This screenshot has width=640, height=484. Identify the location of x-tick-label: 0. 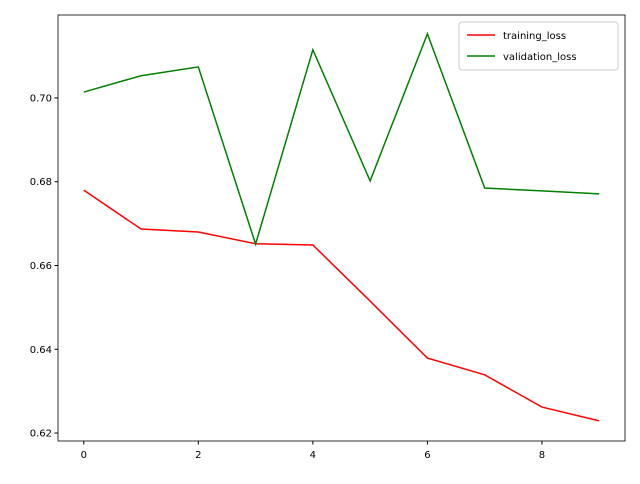
(84, 455).